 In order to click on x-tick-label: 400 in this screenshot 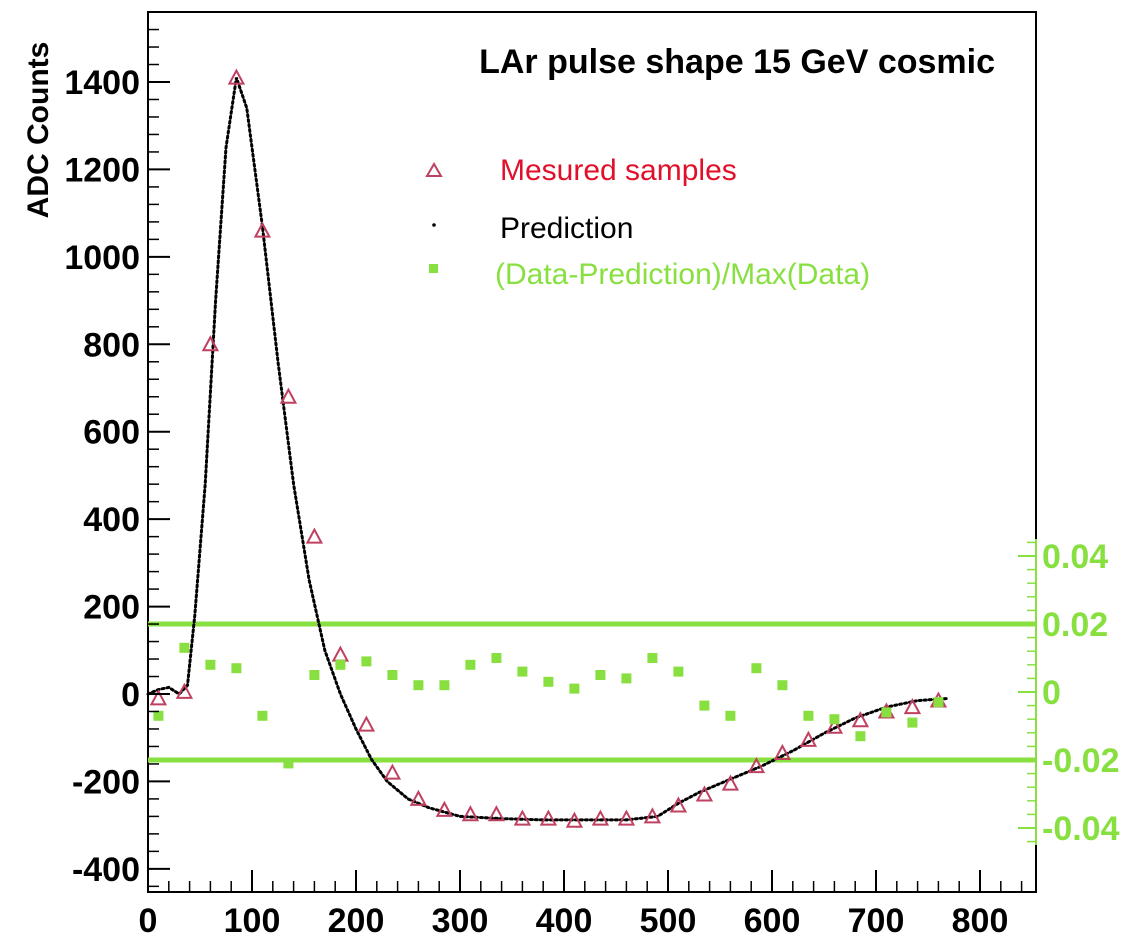, I will do `click(564, 921)`.